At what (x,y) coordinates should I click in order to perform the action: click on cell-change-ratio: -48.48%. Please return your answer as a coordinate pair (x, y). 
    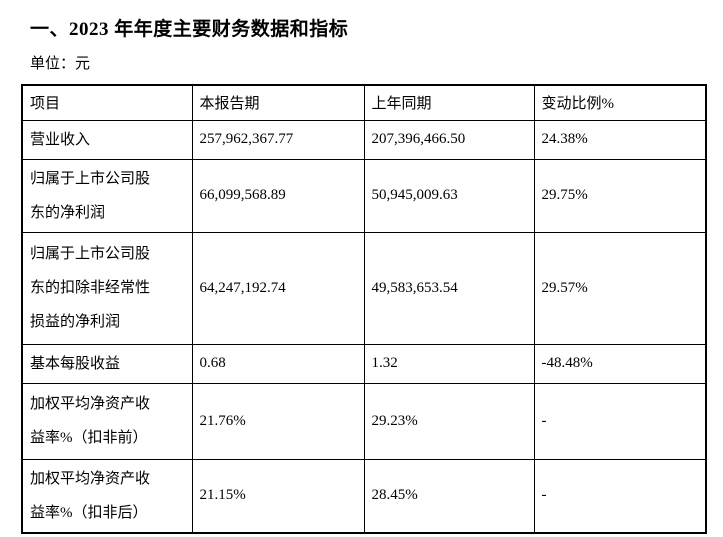
    Looking at the image, I should click on (620, 363).